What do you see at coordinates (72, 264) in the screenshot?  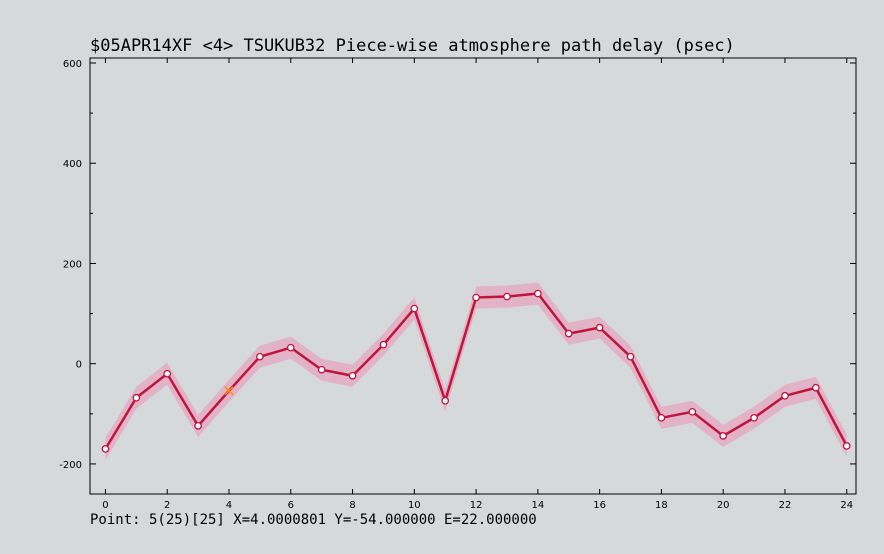 I see `y-tick-label: 200` at bounding box center [72, 264].